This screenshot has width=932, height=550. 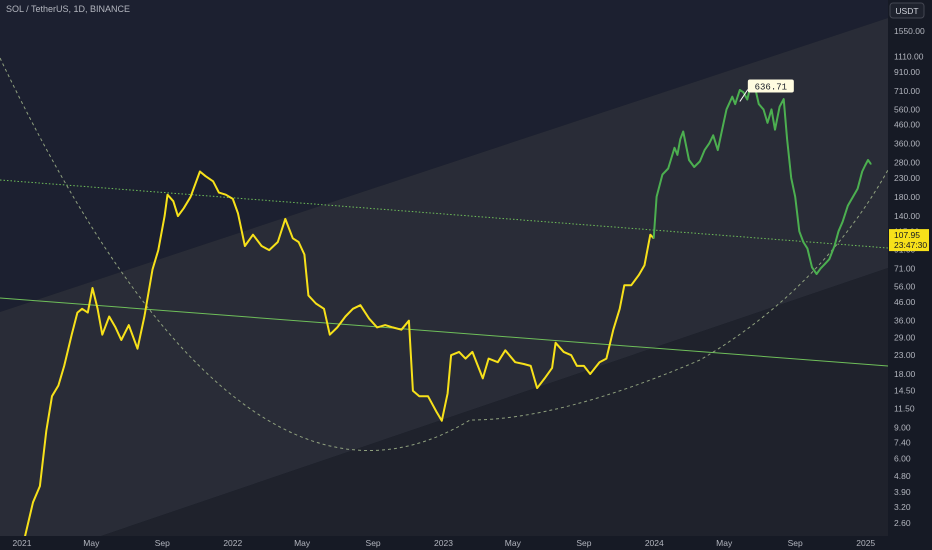 I want to click on price-annotation: 636.71, so click(x=766, y=90).